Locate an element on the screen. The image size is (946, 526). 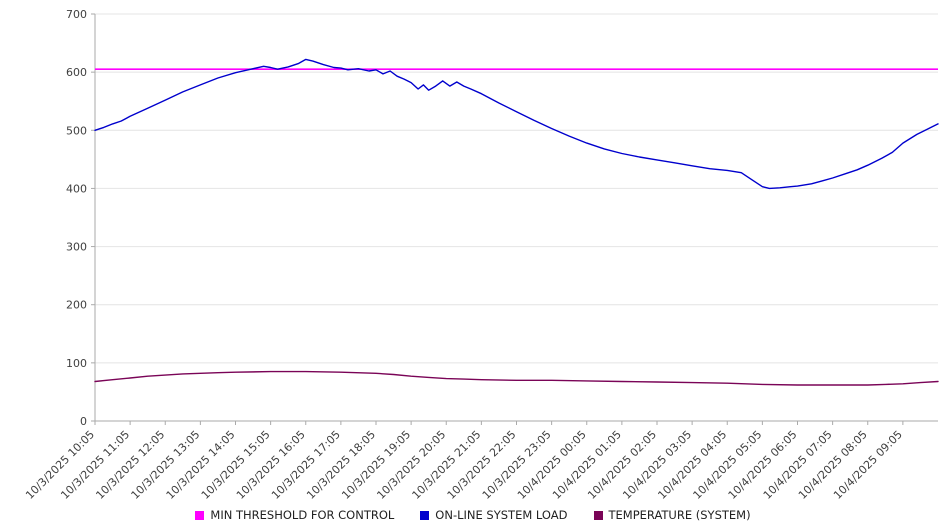
y-axis-label: 600 is located at coordinates (76, 72).